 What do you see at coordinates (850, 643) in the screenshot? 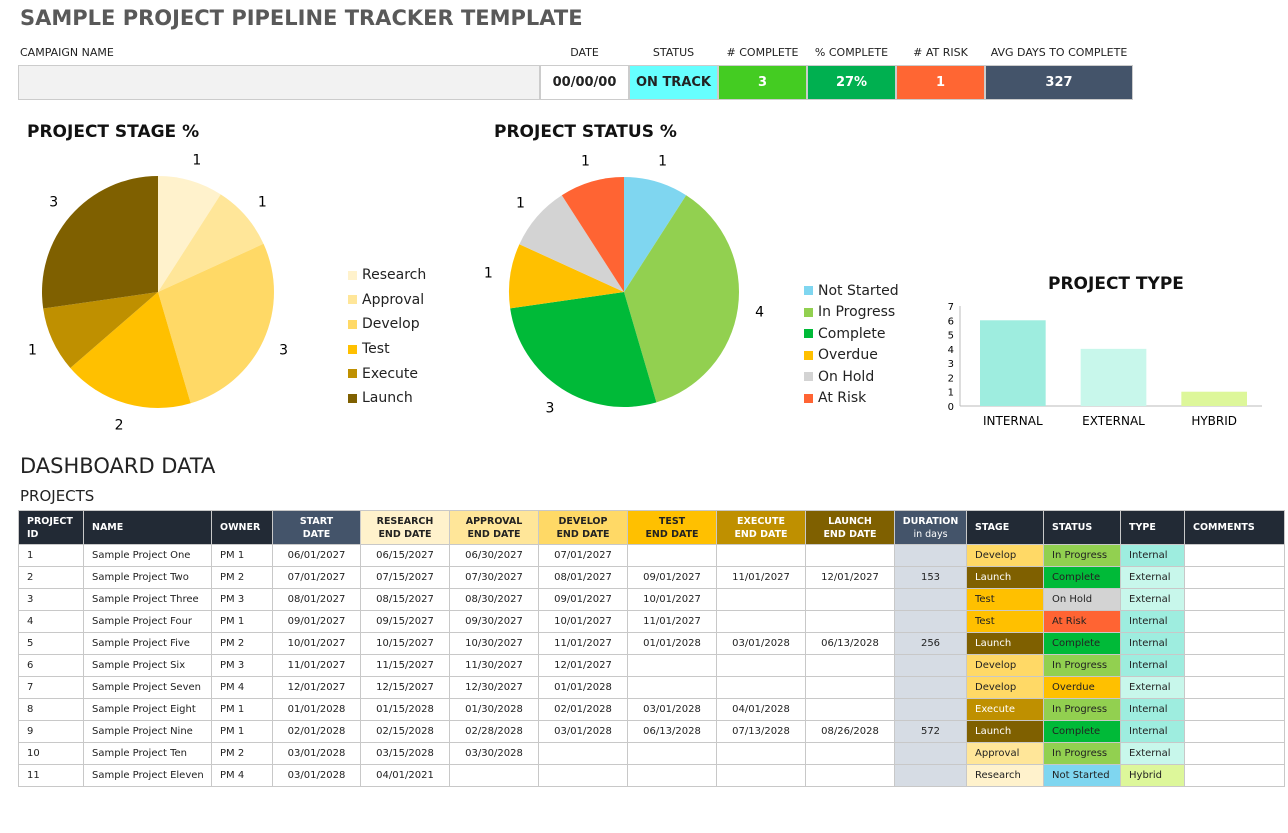
I see `launch-end-cell: 06/13/2028` at bounding box center [850, 643].